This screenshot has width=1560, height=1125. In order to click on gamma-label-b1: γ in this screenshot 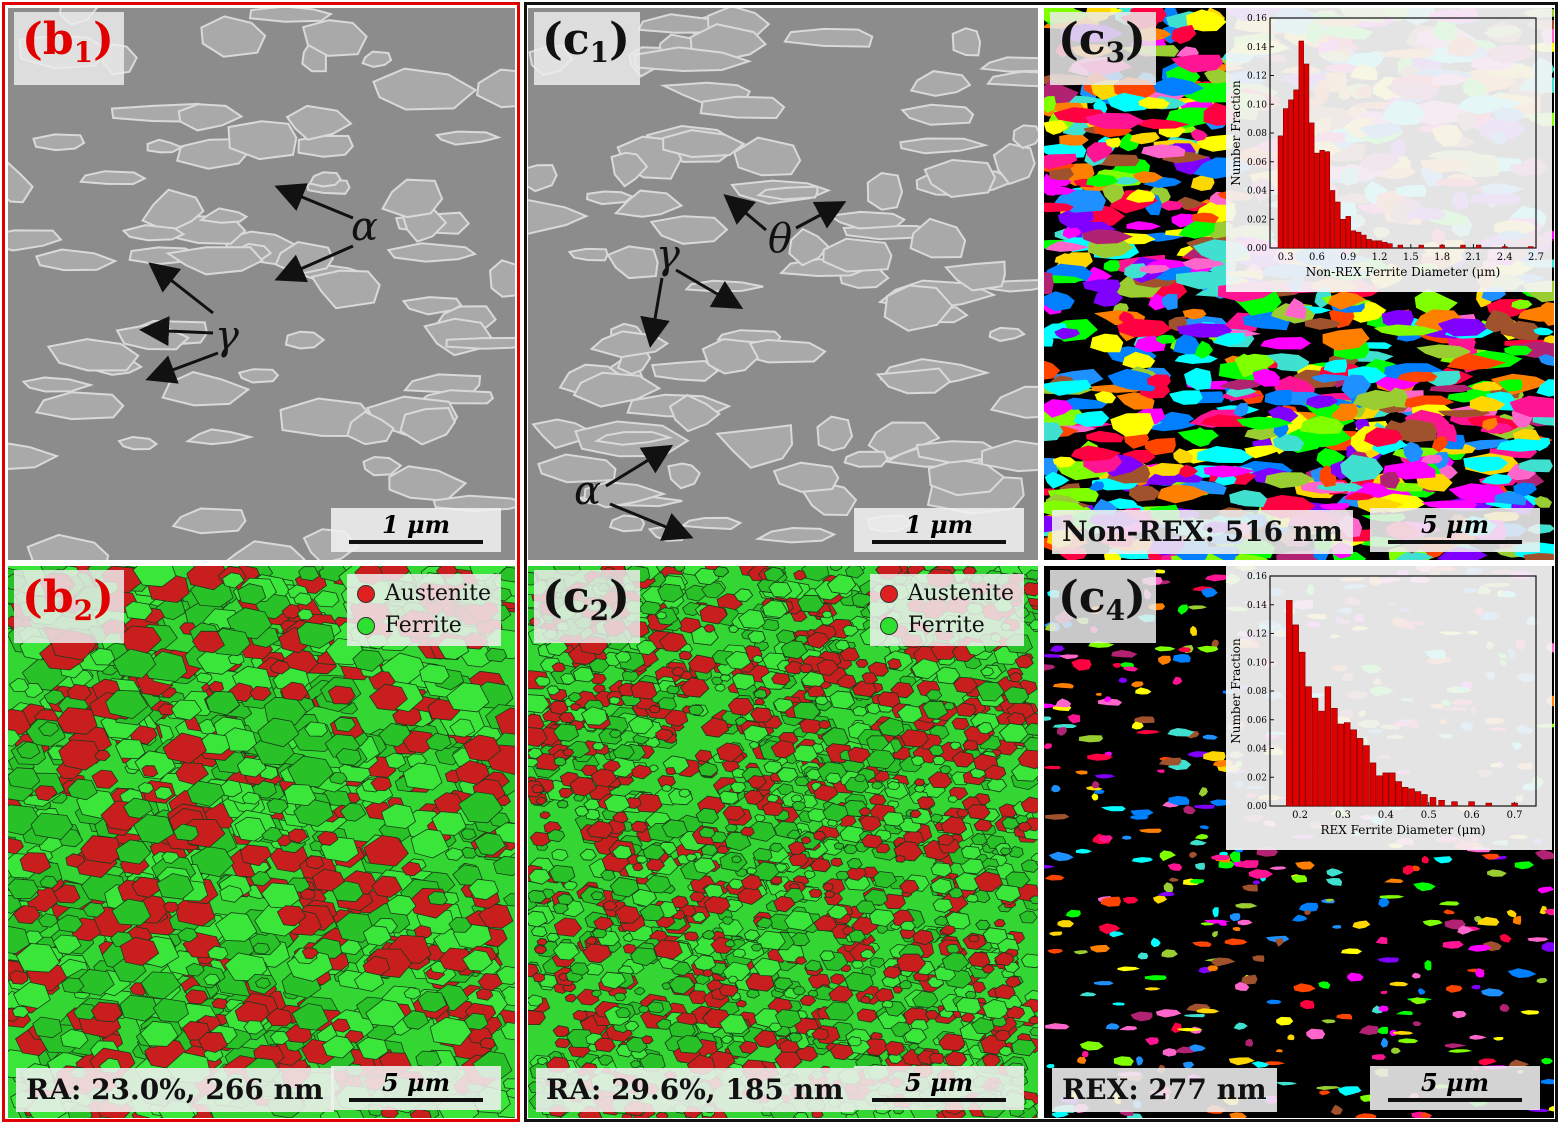, I will do `click(227, 336)`.